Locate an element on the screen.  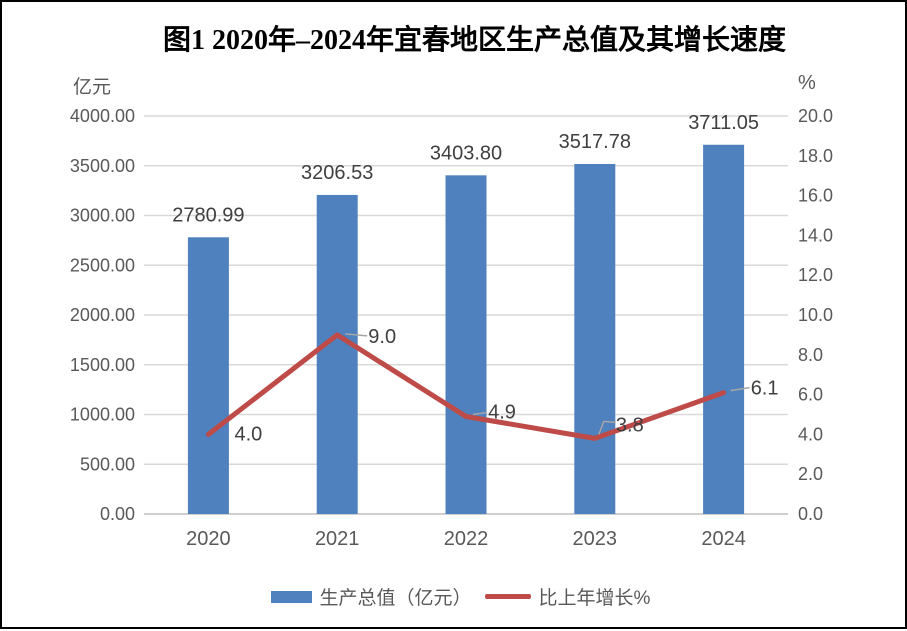
bar-2021 is located at coordinates (337, 354).